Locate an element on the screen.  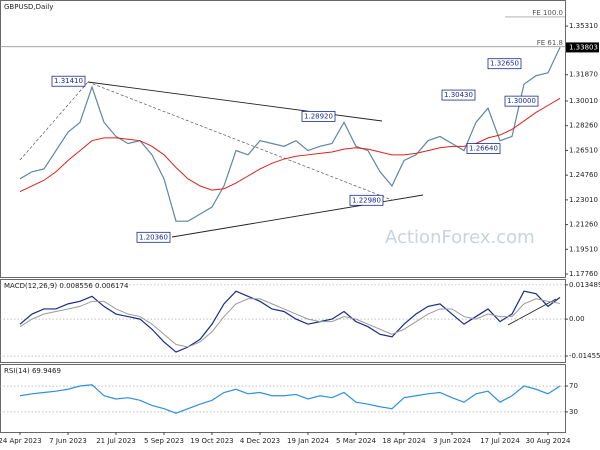
x-tick-label: 17 Jul 2024 is located at coordinates (500, 441).